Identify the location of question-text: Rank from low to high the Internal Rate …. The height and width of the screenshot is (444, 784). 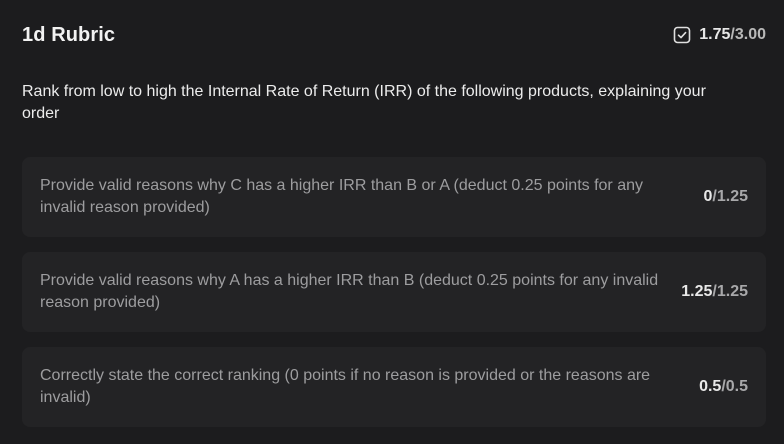
(364, 102).